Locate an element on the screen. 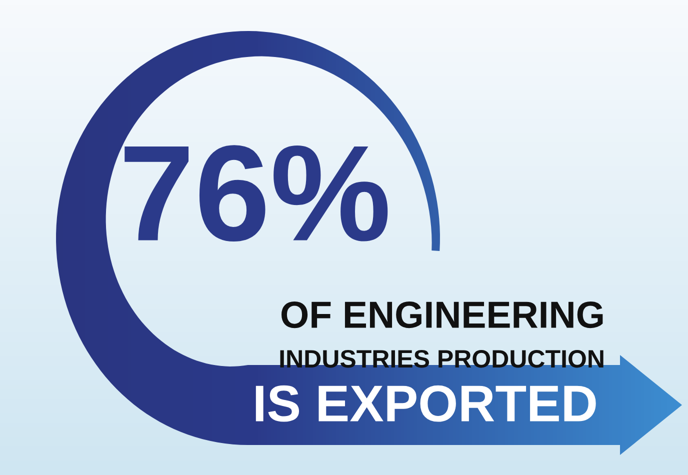 This screenshot has width=688, height=475. text: IS EXPORTED is located at coordinates (426, 403).